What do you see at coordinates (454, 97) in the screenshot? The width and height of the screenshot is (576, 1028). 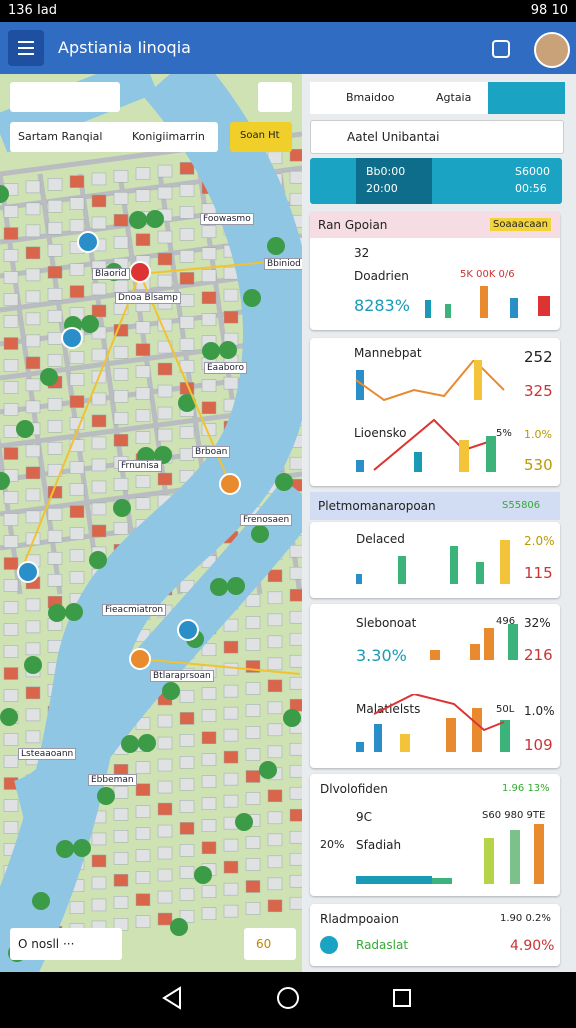 I see `tab: Agtaia` at bounding box center [454, 97].